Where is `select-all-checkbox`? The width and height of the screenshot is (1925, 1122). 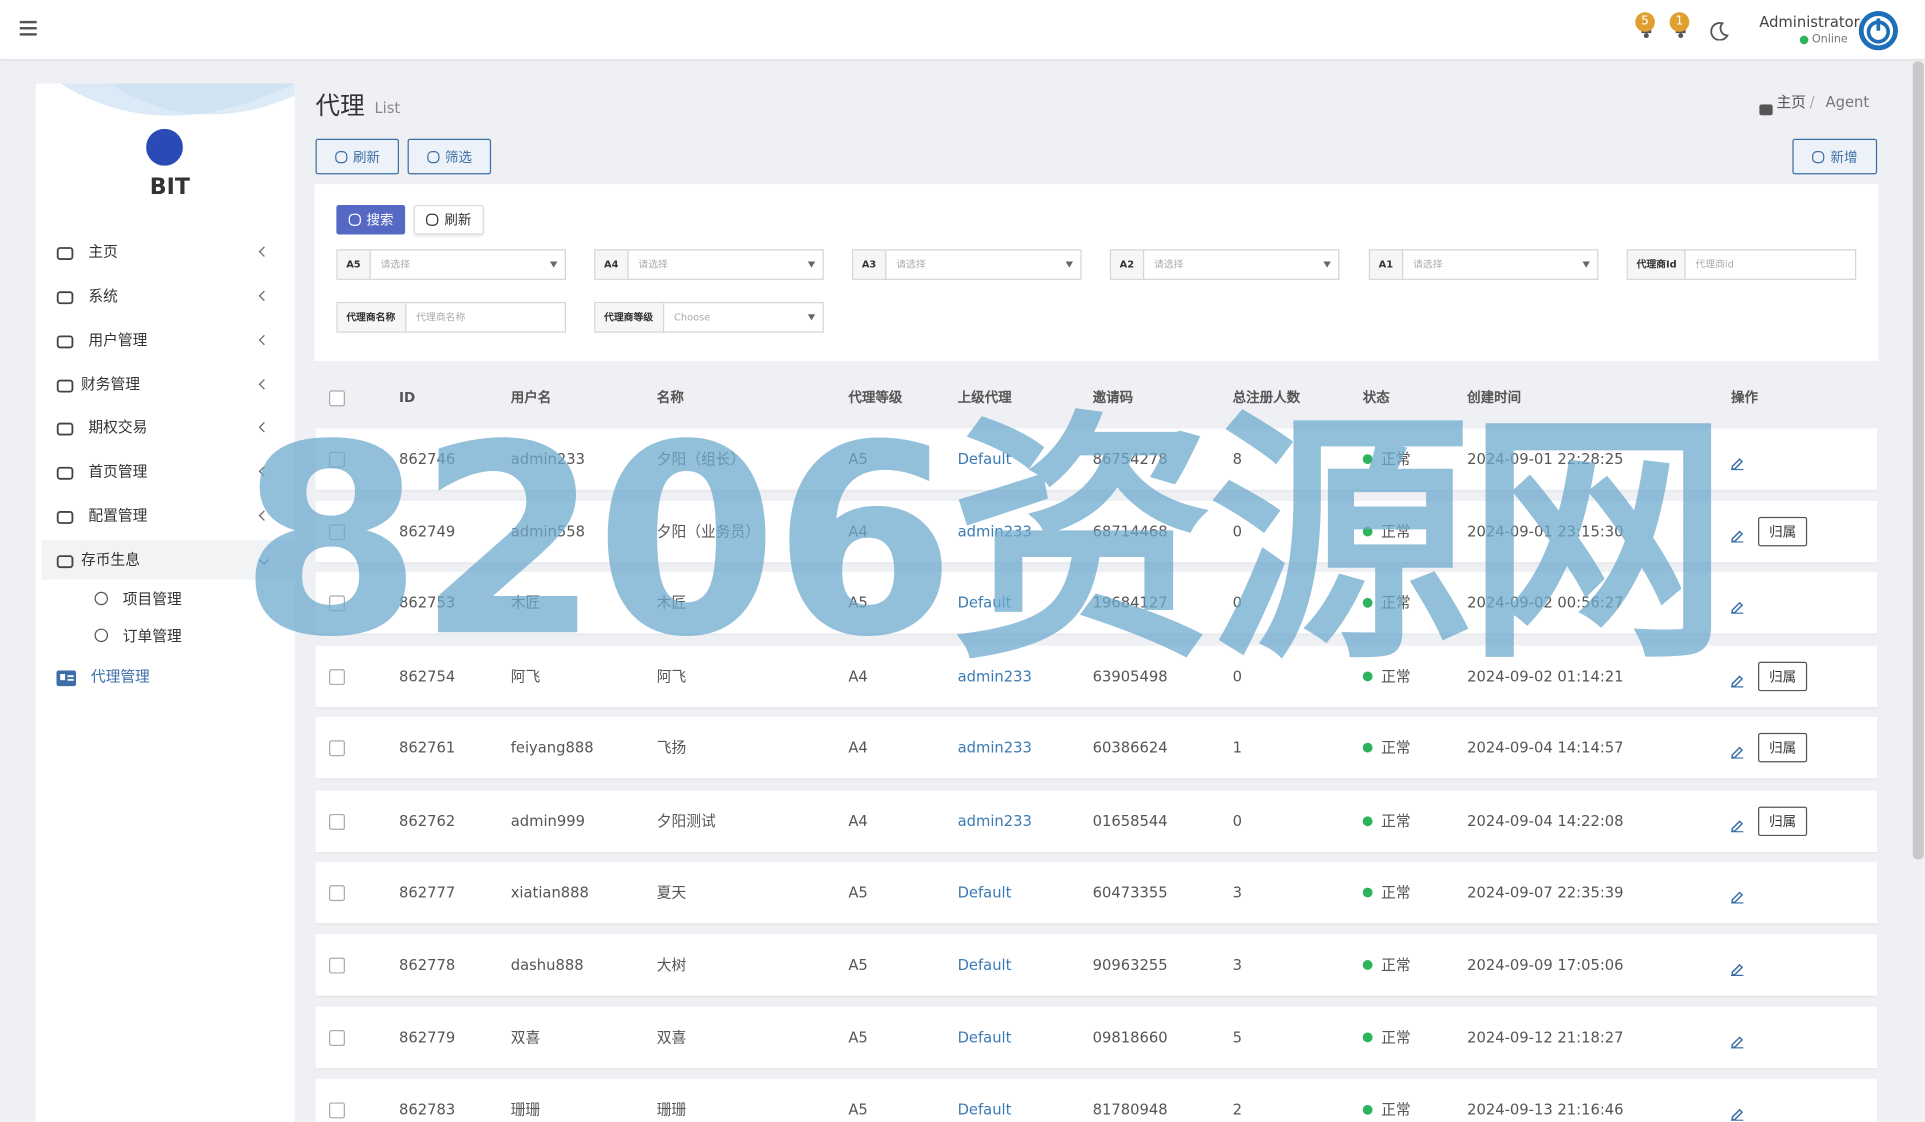 select-all-checkbox is located at coordinates (337, 398).